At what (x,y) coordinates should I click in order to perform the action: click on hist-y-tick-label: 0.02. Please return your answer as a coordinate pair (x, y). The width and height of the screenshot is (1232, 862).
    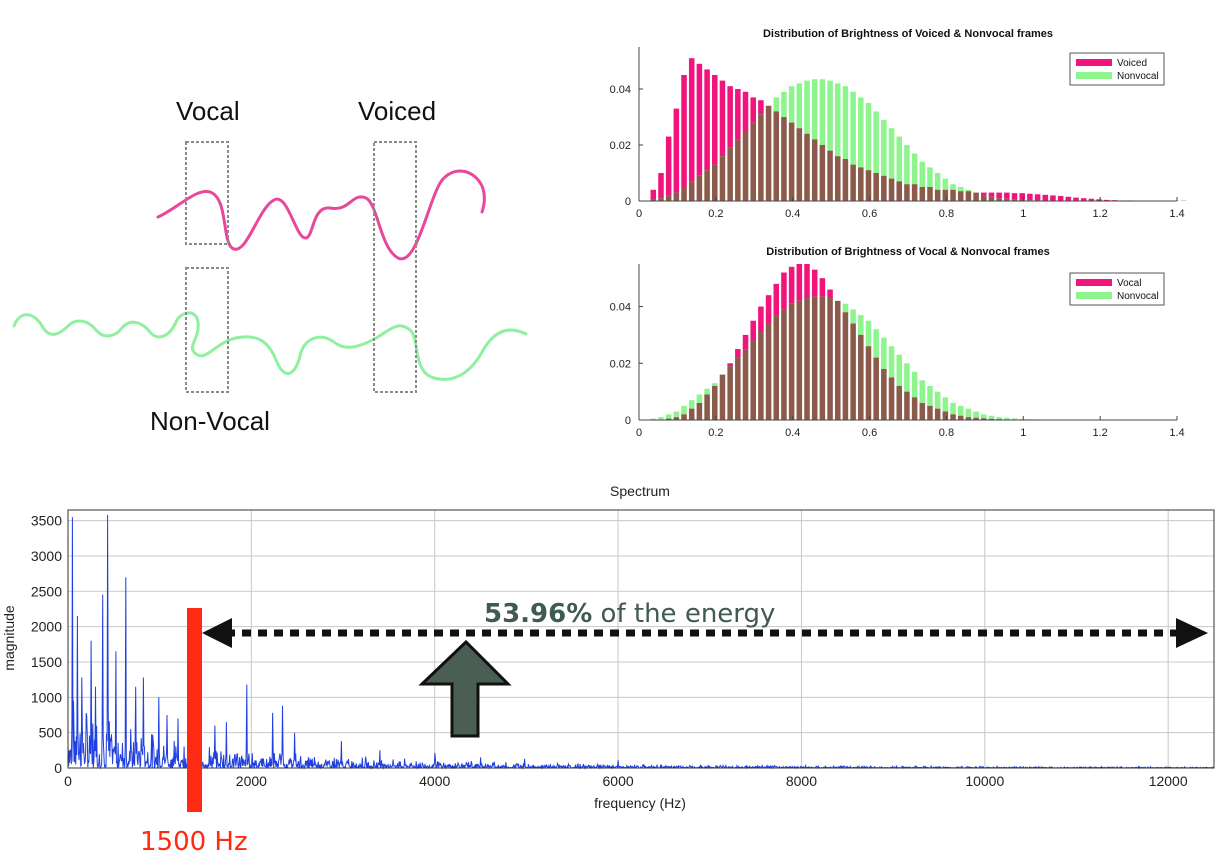
    Looking at the image, I should click on (620, 146).